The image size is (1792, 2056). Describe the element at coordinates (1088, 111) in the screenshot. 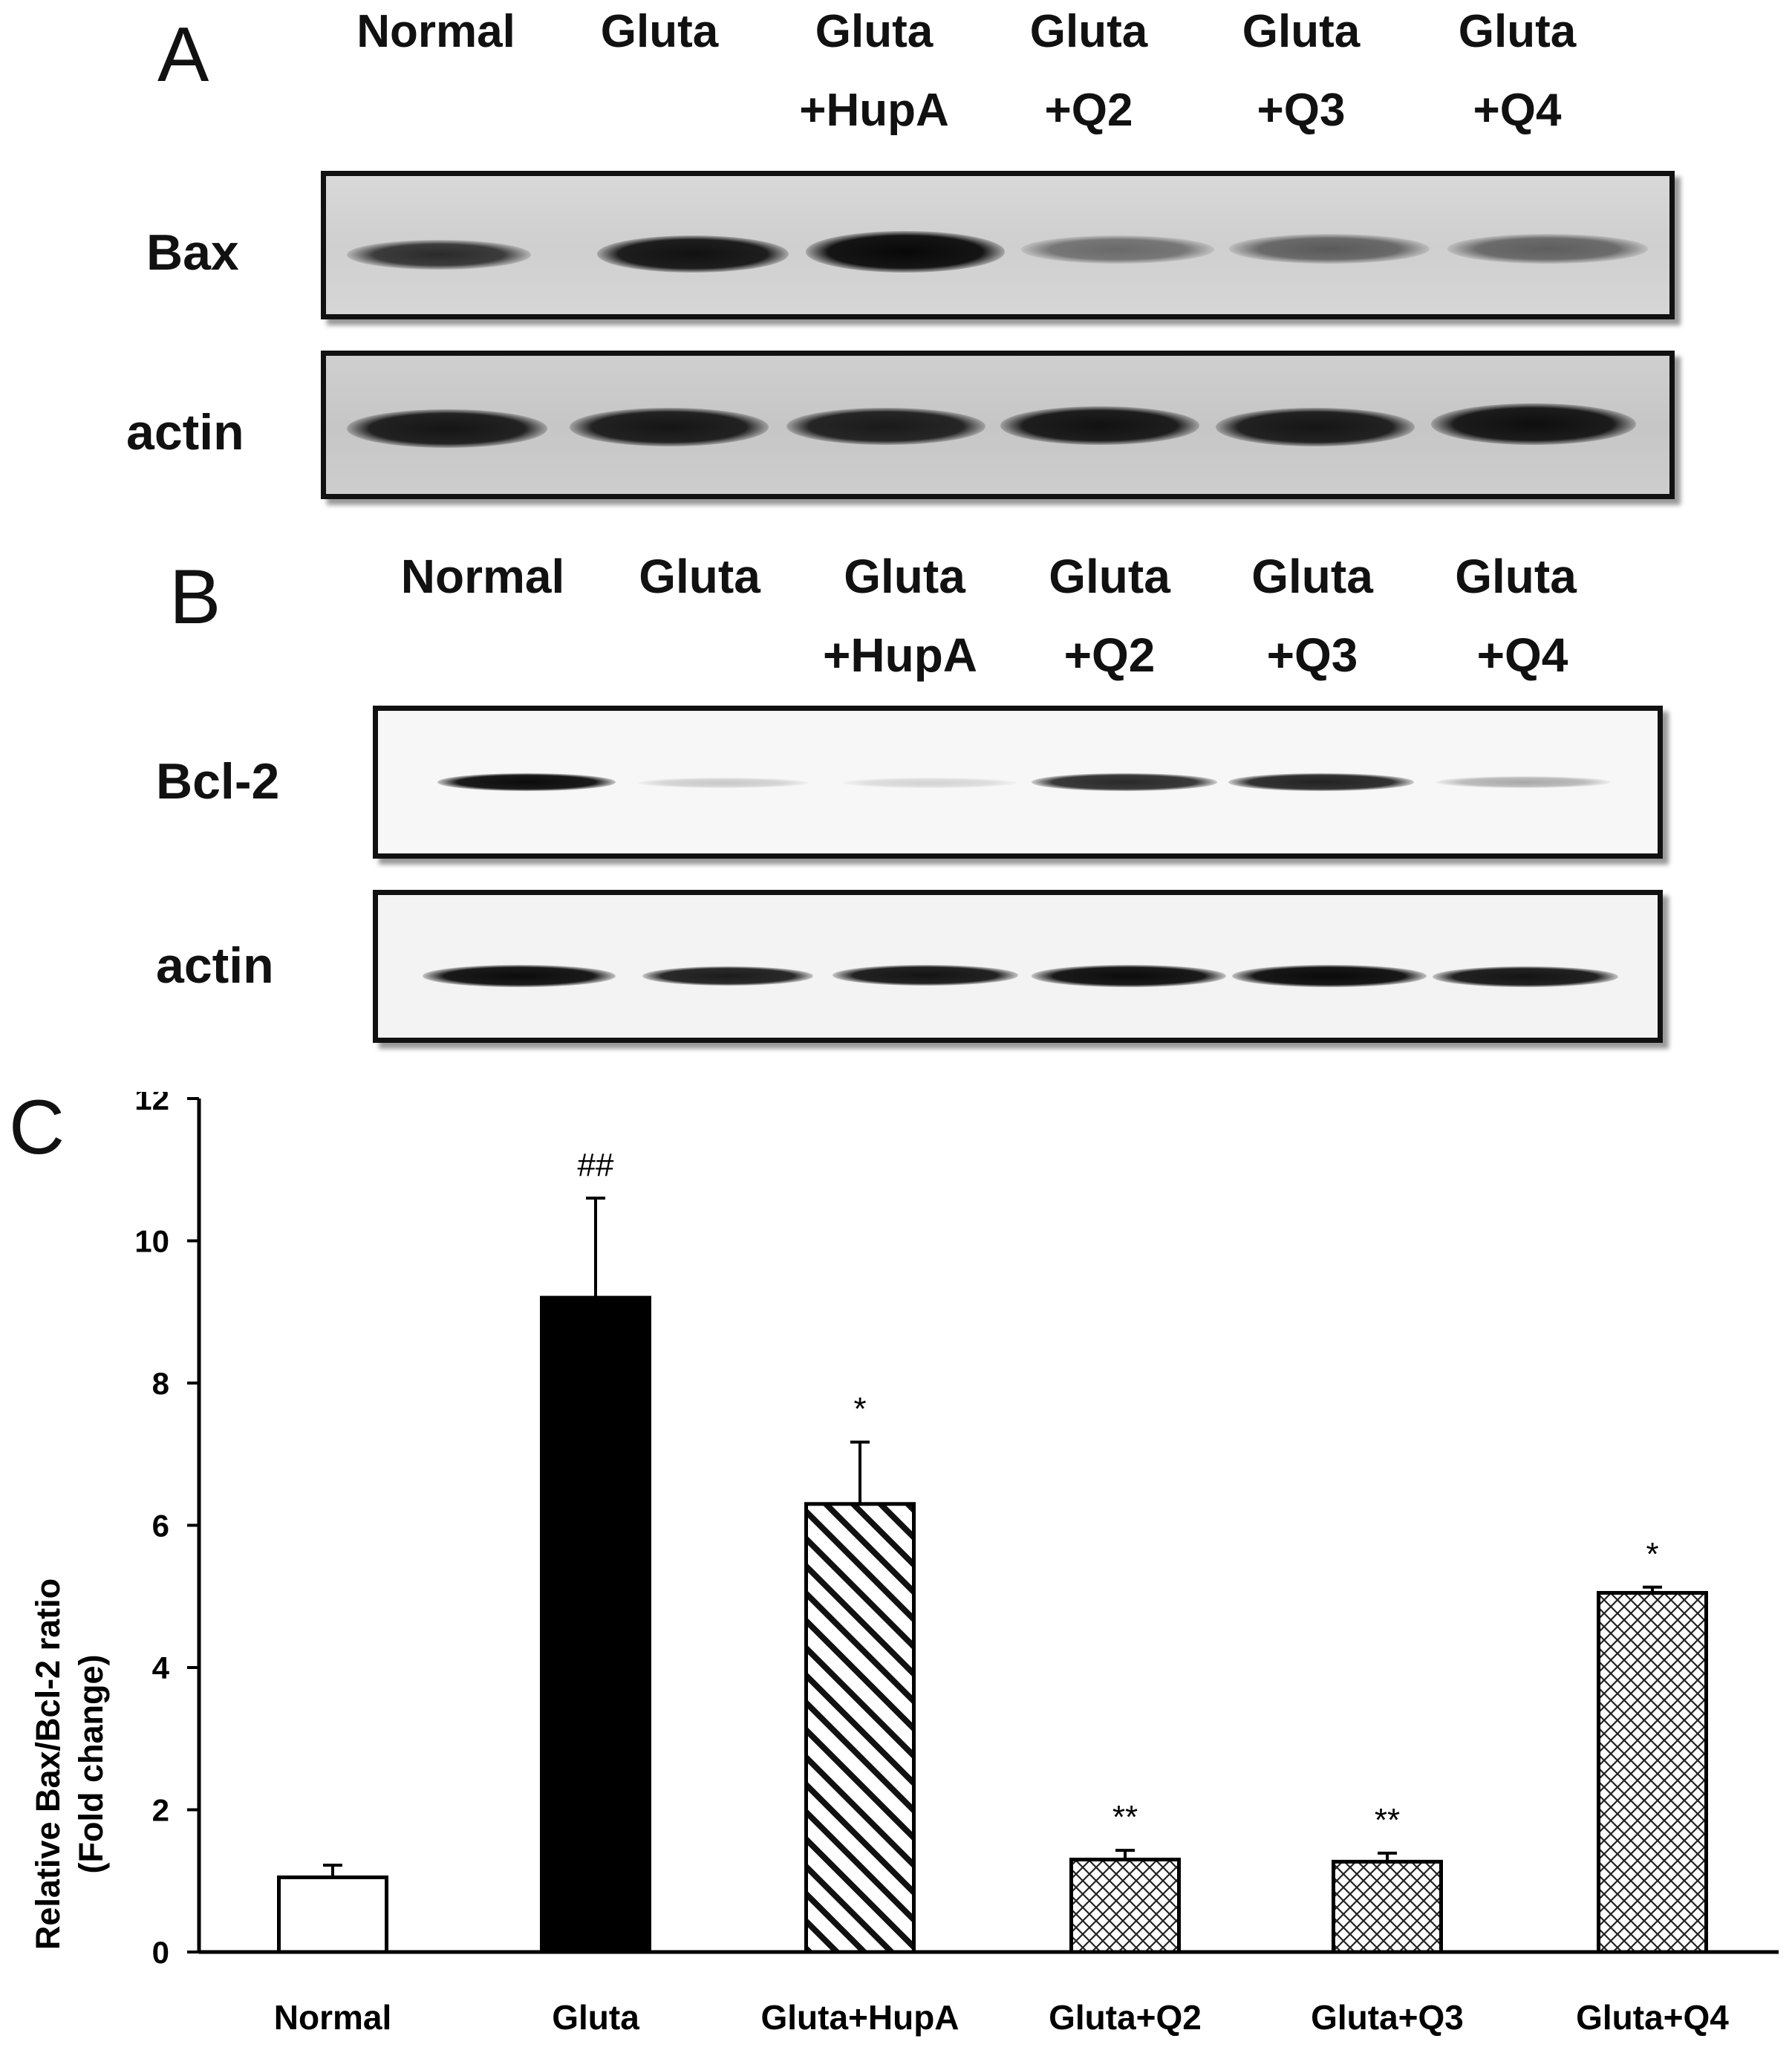

I see `panel-a-lane-label: +Q2` at that location.